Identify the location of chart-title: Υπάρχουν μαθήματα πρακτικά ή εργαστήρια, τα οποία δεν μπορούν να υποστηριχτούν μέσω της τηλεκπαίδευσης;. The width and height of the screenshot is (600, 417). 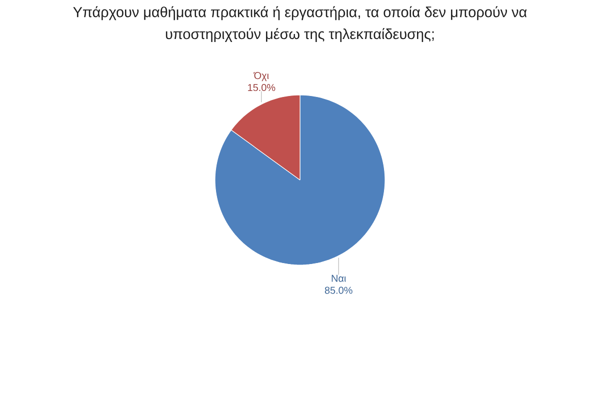
(300, 24).